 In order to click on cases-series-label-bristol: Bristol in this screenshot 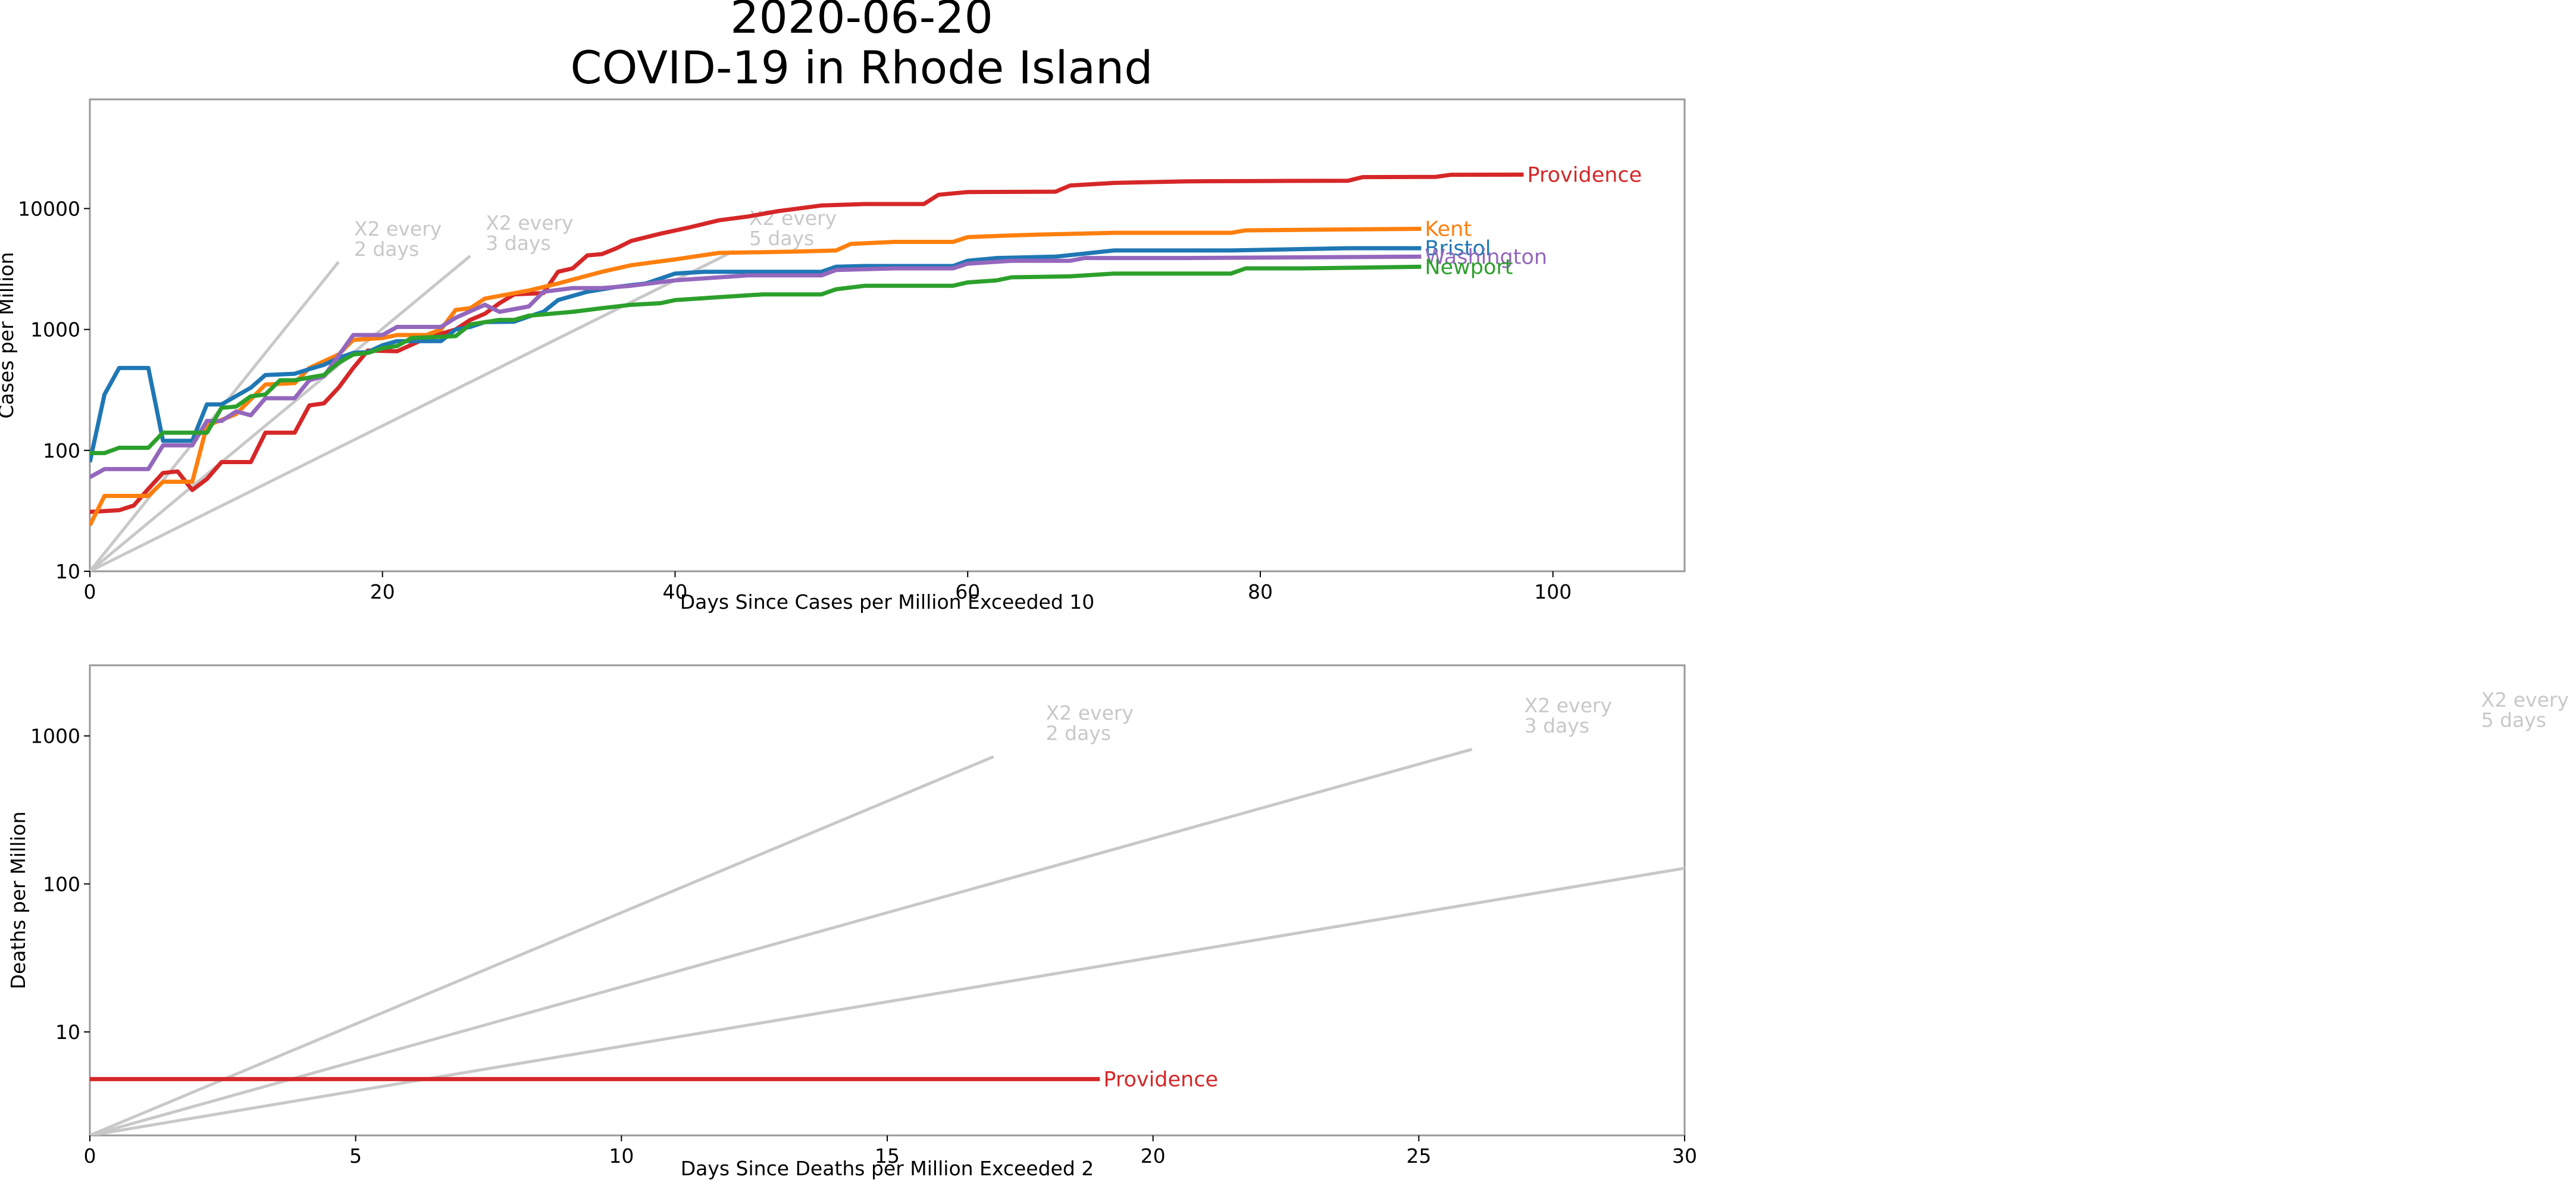, I will do `click(1458, 249)`.